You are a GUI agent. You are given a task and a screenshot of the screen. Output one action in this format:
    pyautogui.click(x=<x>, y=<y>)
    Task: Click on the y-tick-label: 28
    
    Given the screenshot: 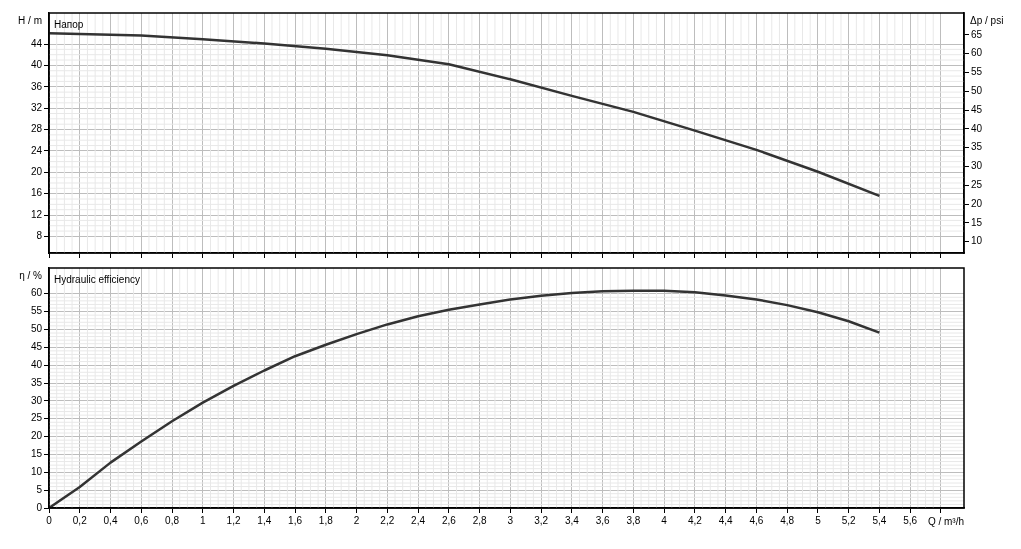 What is the action you would take?
    pyautogui.click(x=36, y=129)
    